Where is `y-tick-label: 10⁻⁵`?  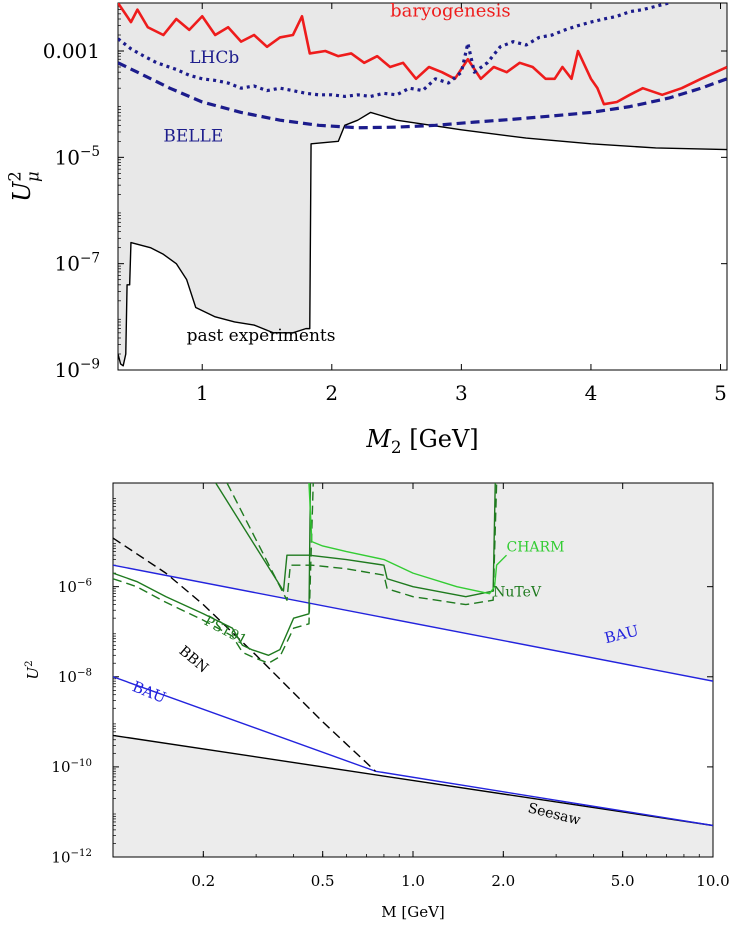 y-tick-label: 10⁻⁵ is located at coordinates (78, 156).